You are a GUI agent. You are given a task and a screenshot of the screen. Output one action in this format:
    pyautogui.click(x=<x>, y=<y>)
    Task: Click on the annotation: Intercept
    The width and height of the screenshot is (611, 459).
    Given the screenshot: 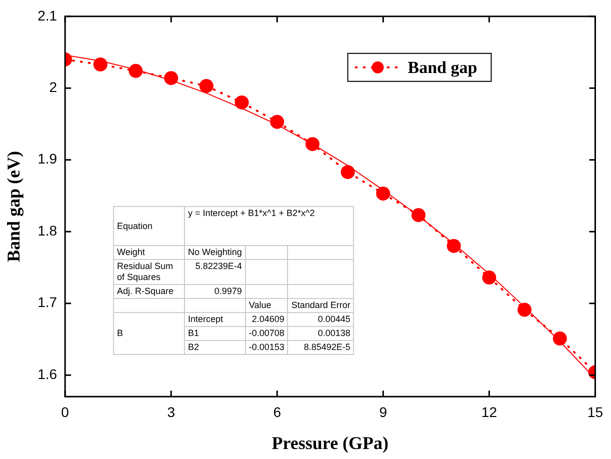 What is the action you would take?
    pyautogui.click(x=215, y=319)
    